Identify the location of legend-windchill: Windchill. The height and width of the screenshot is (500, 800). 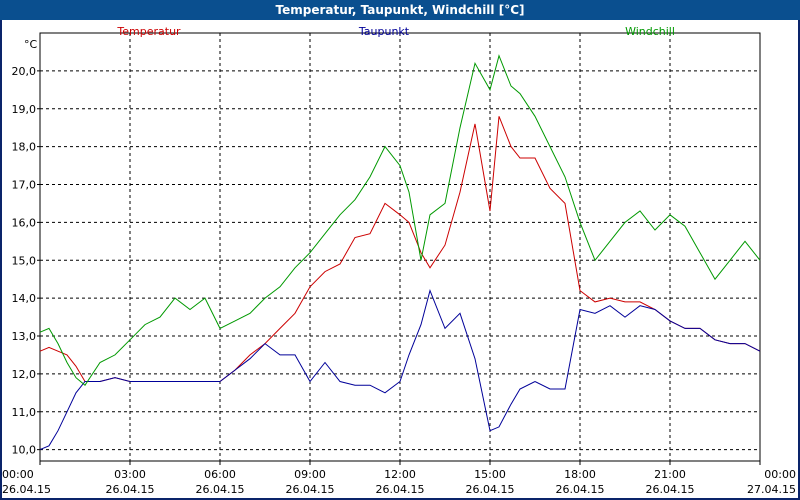
(650, 31).